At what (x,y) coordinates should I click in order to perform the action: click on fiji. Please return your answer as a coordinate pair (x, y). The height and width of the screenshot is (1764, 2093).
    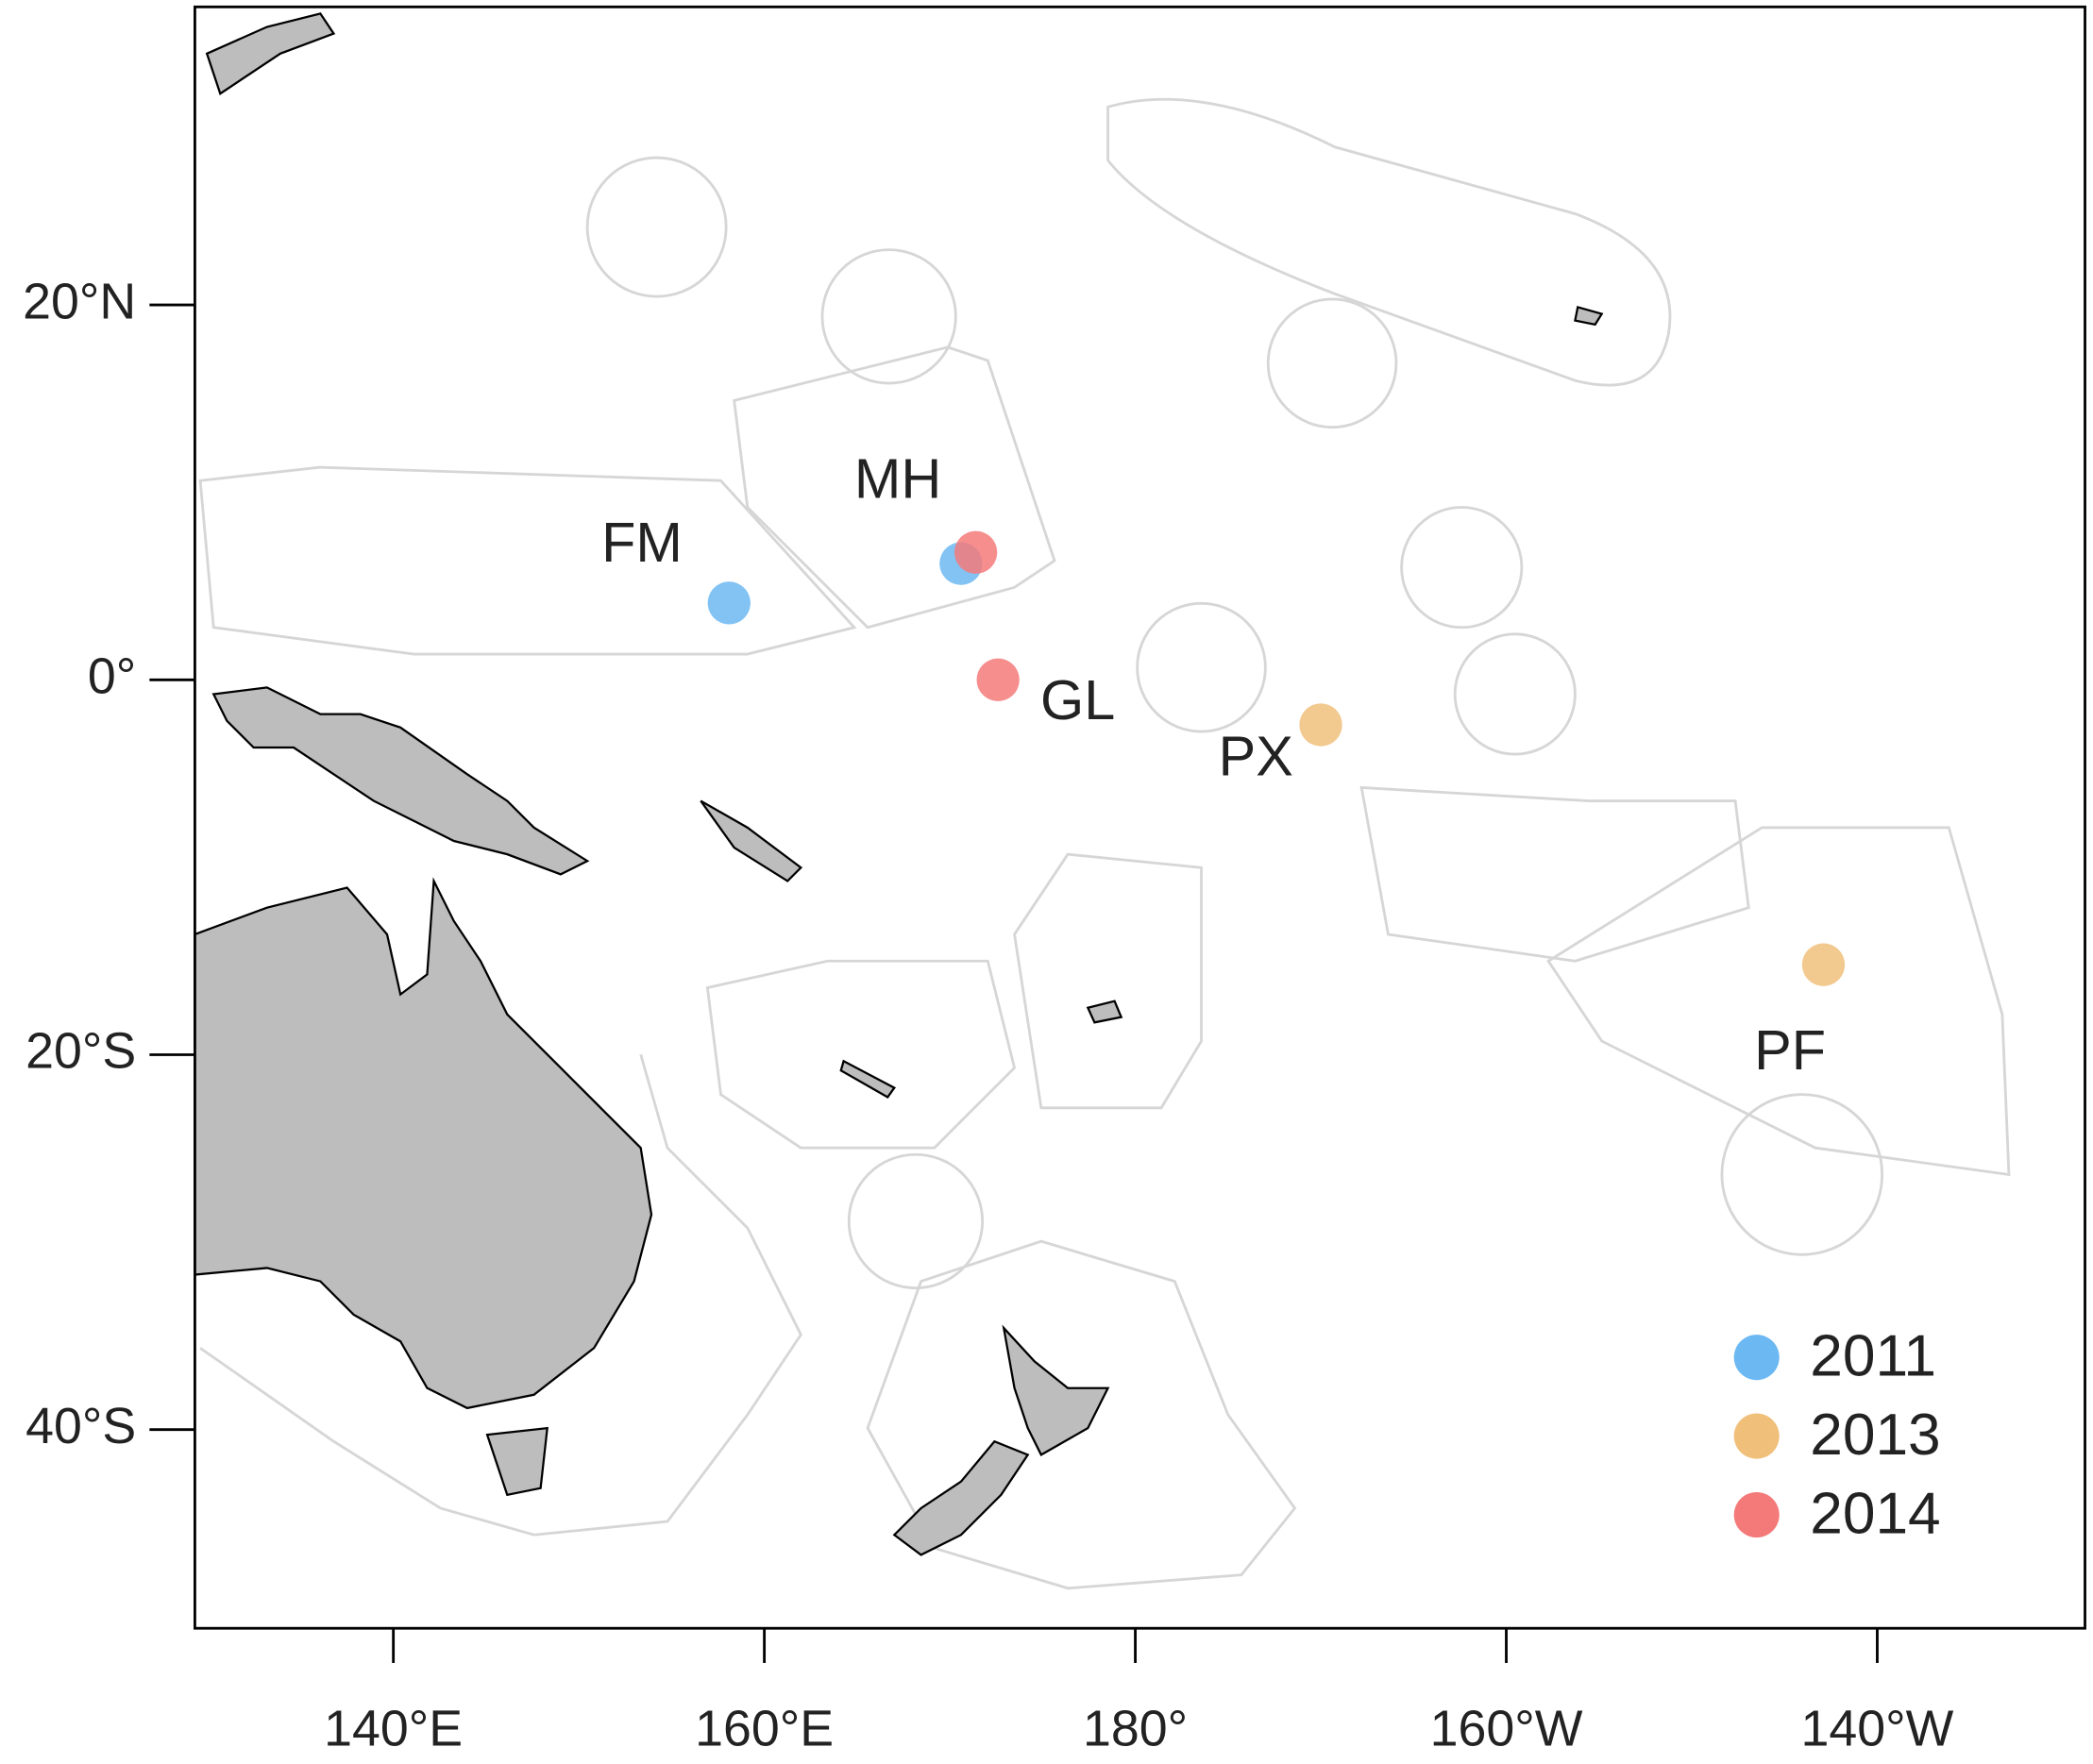
    Looking at the image, I should click on (1104, 1012).